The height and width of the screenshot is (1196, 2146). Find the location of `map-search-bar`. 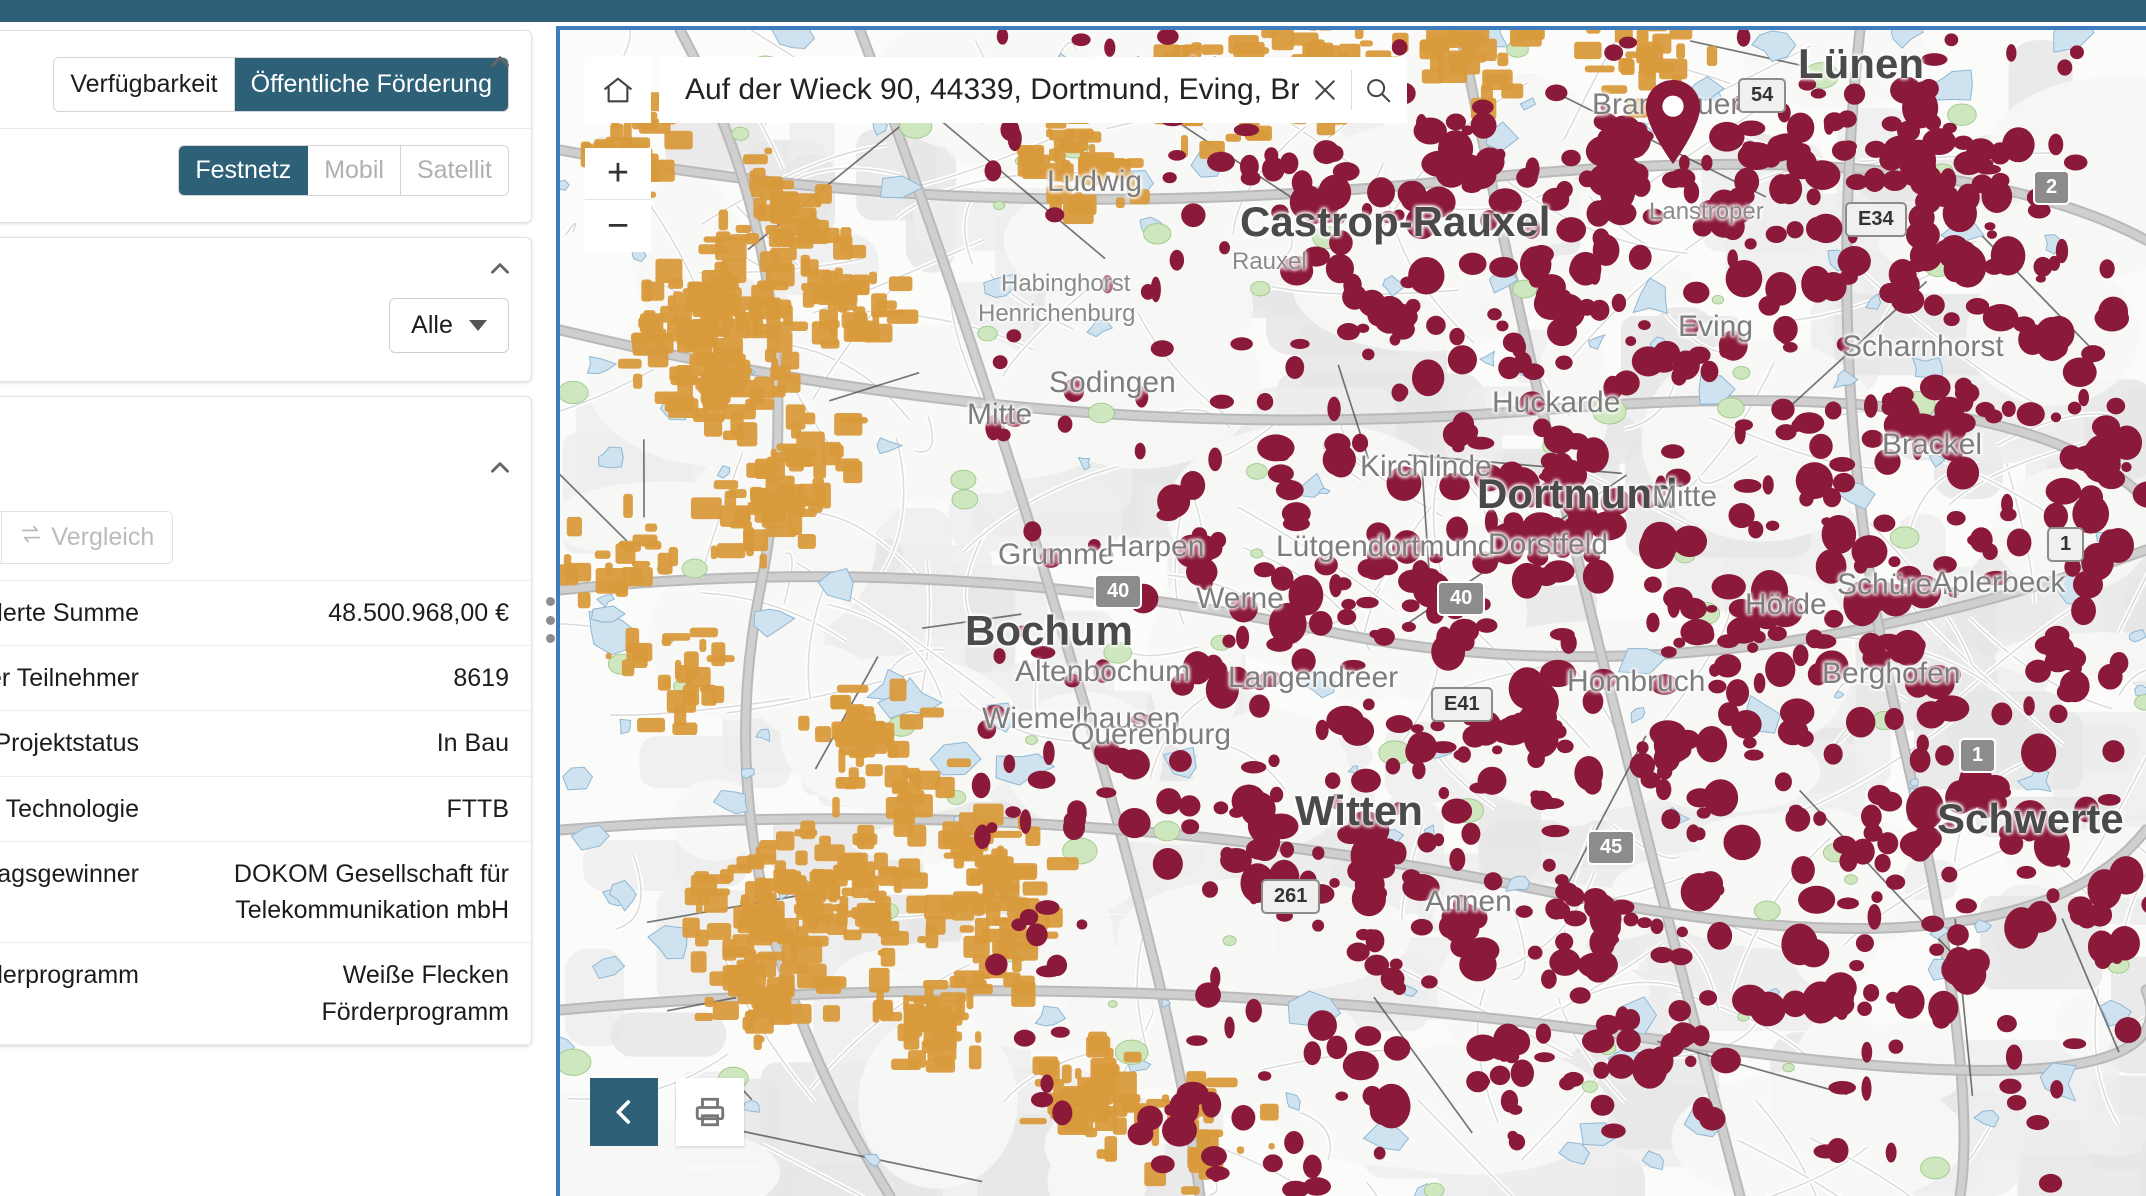

map-search-bar is located at coordinates (996, 90).